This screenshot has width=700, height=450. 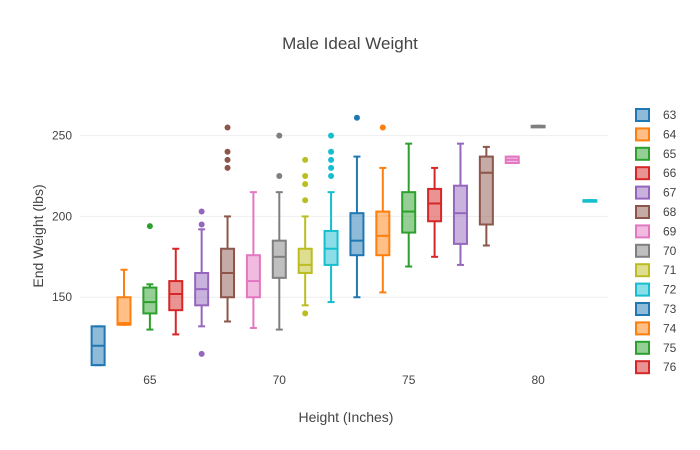 What do you see at coordinates (350, 43) in the screenshot?
I see `chart-title: Male Ideal Weight` at bounding box center [350, 43].